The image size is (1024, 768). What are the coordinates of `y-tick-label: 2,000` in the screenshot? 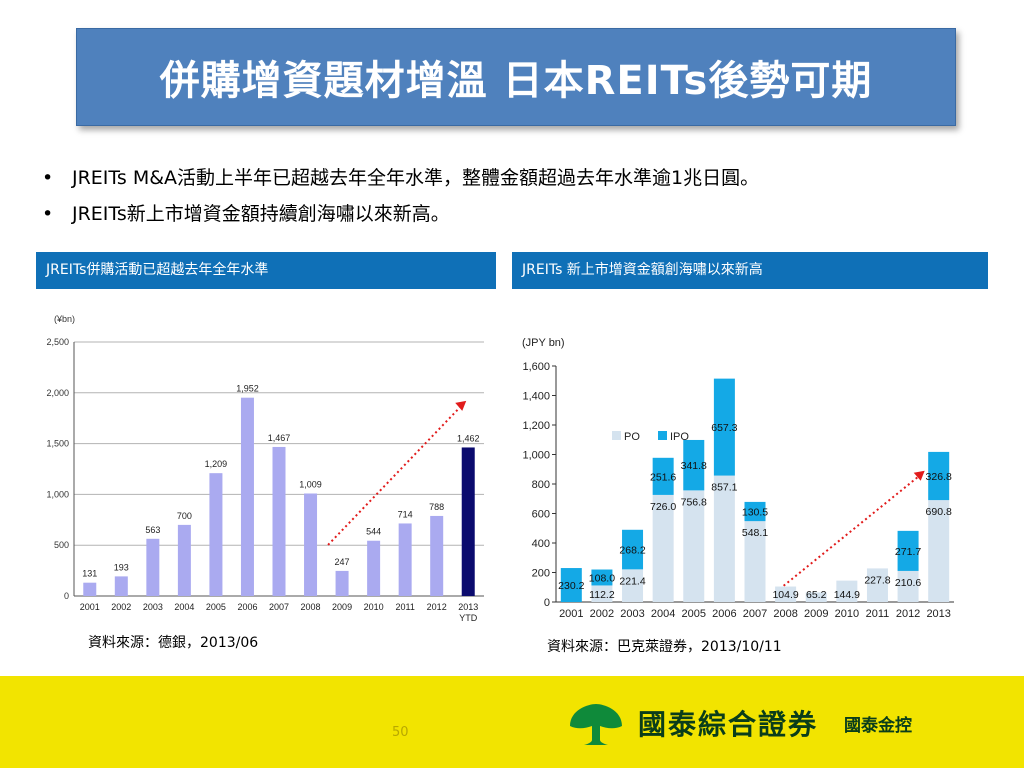 It's located at (57, 393).